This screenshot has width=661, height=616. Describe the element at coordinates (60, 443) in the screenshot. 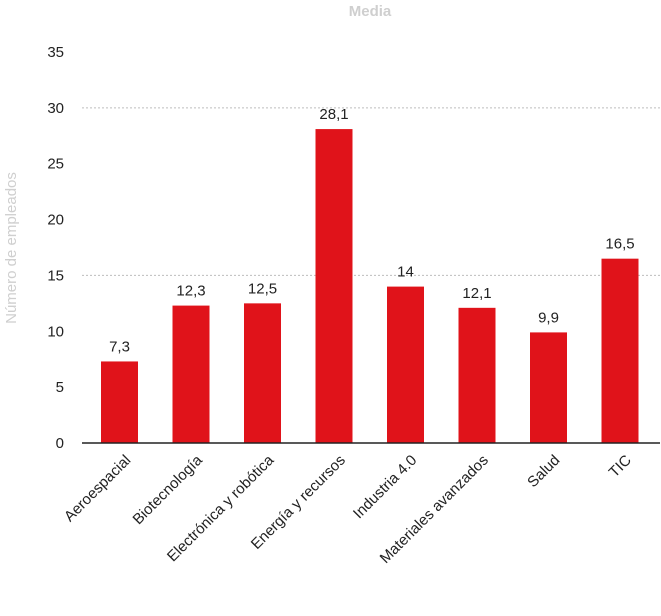

I see `y-tick-label: 0` at that location.